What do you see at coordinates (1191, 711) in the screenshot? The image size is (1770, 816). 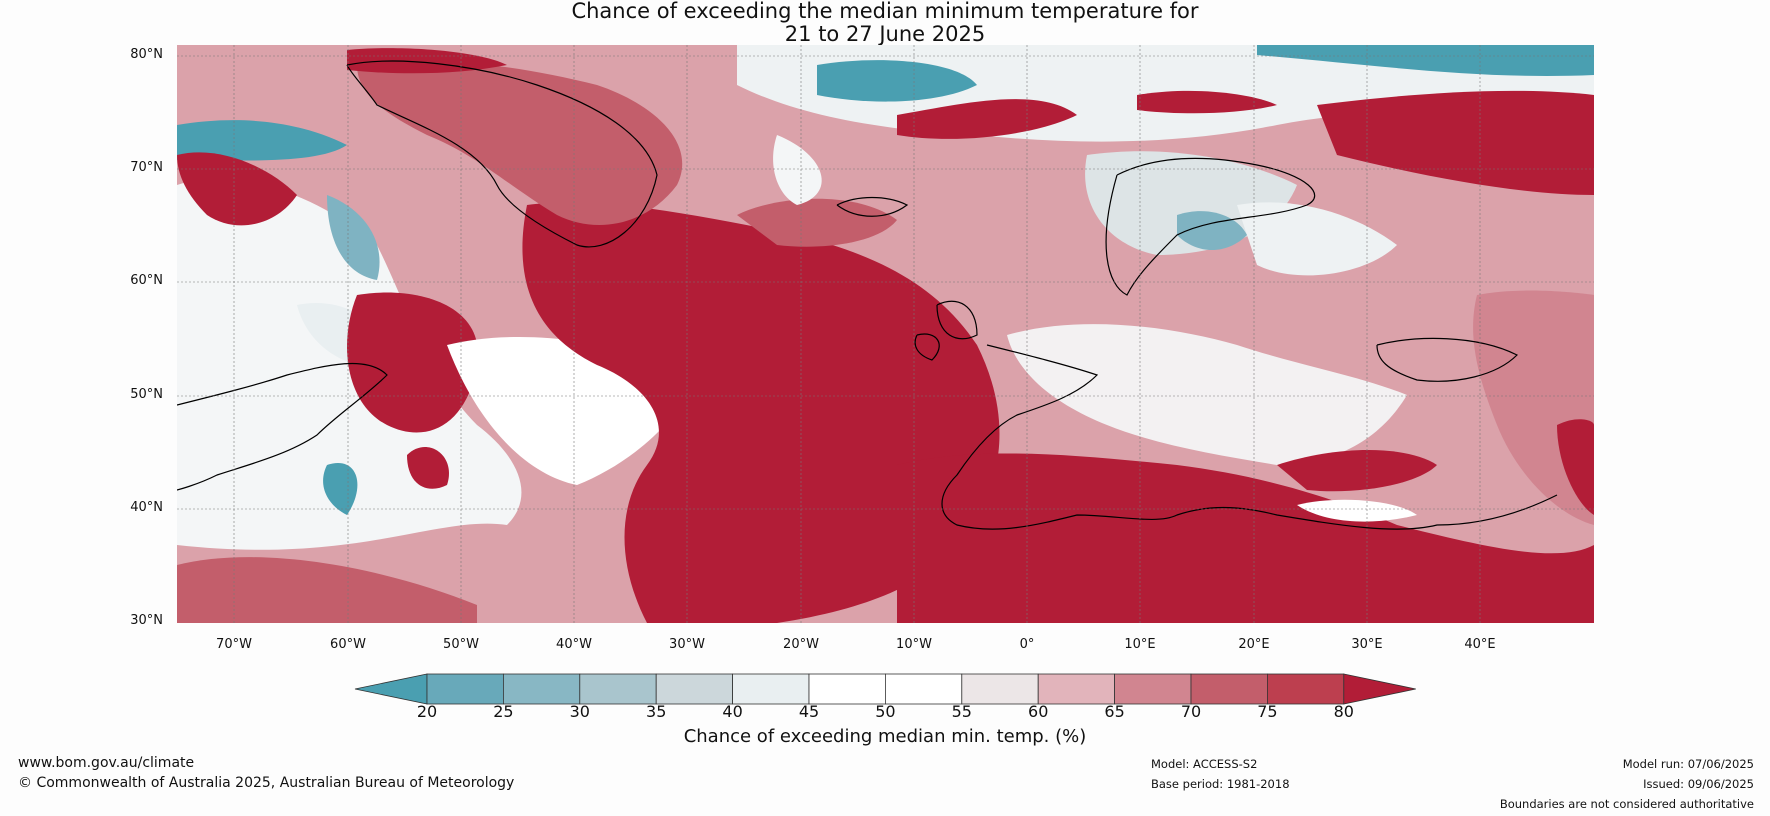 I see `colorbar-tick-label: 70` at bounding box center [1191, 711].